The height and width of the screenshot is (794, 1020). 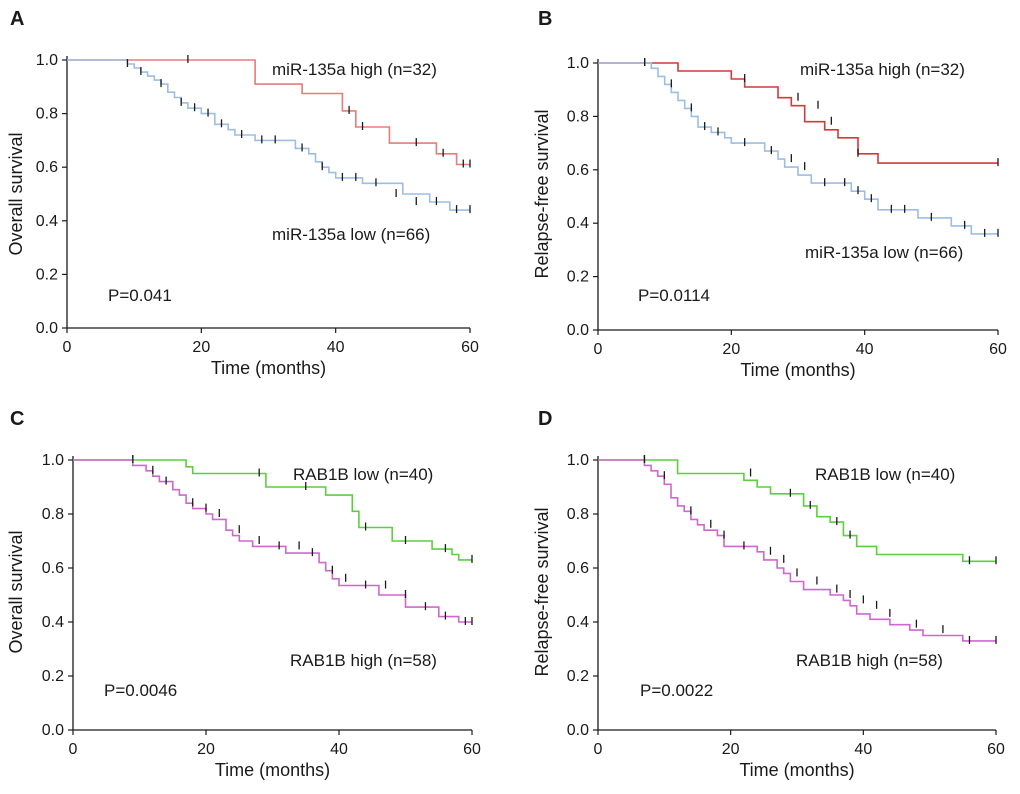 What do you see at coordinates (17, 419) in the screenshot?
I see `panel-letter: C` at bounding box center [17, 419].